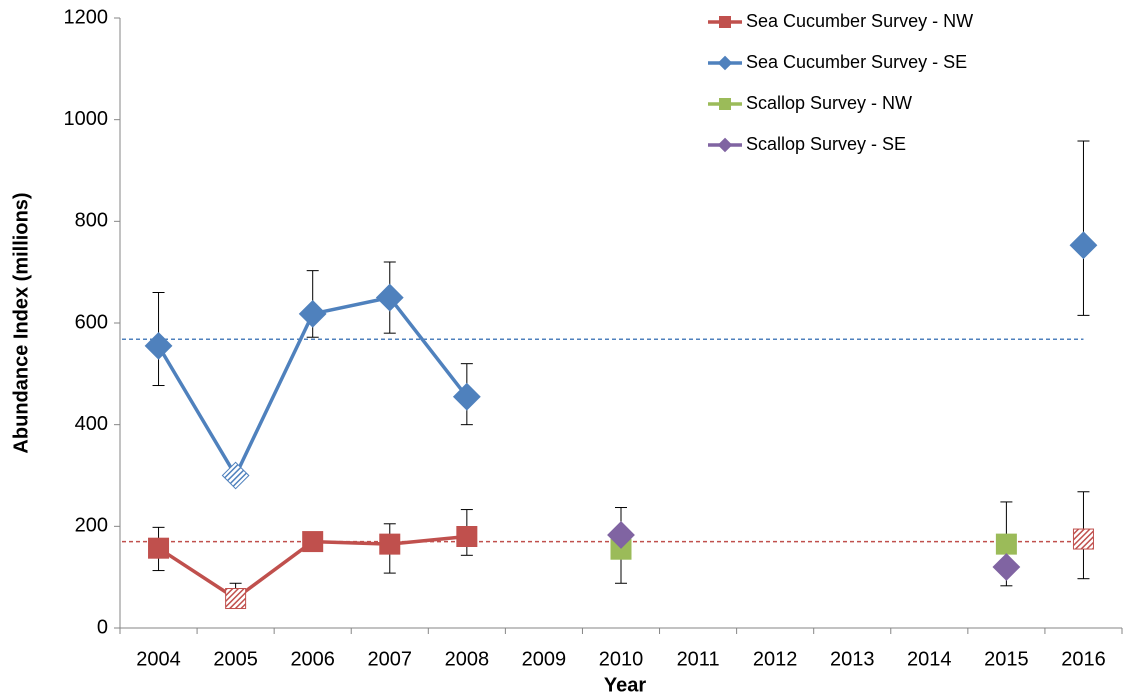 This screenshot has width=1125, height=698. What do you see at coordinates (91, 322) in the screenshot?
I see `y-tick-label: 600` at bounding box center [91, 322].